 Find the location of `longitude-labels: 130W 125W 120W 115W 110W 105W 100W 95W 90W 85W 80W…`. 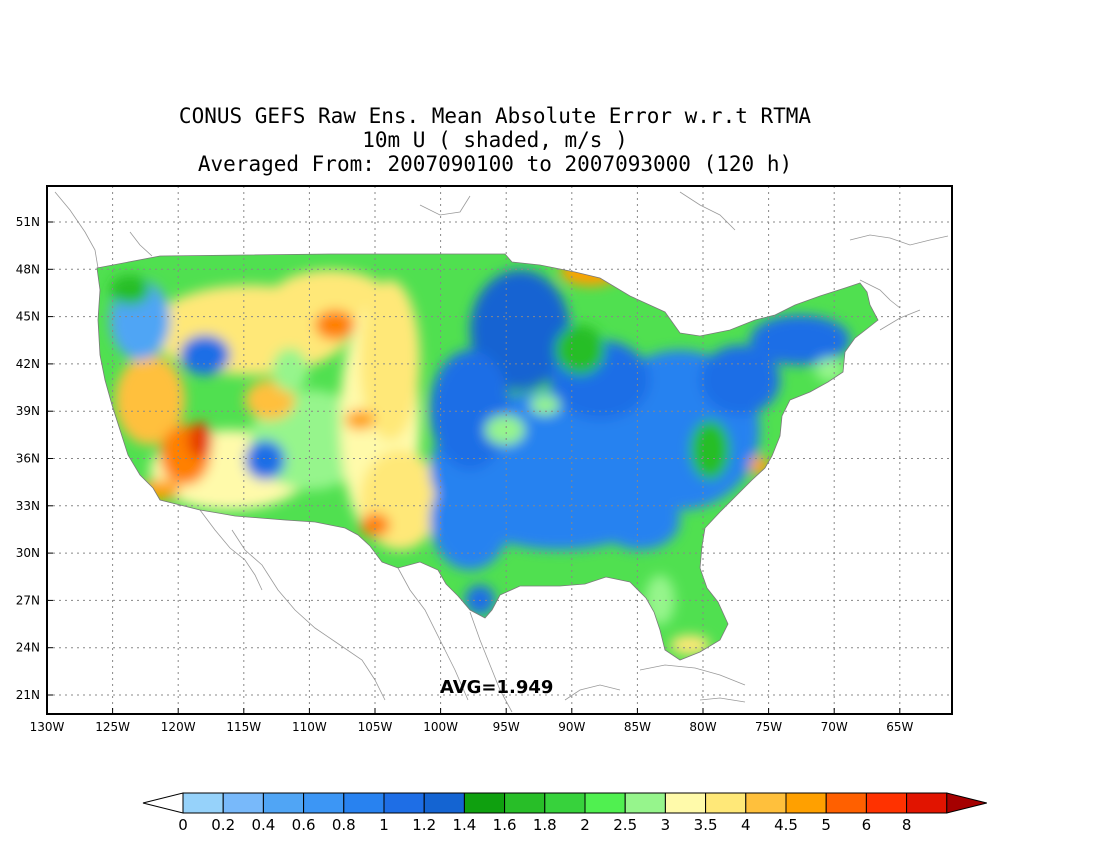

longitude-labels: 130W 125W 120W 115W 110W 105W 100W 95W 90W 85W 80W… is located at coordinates (471, 721).